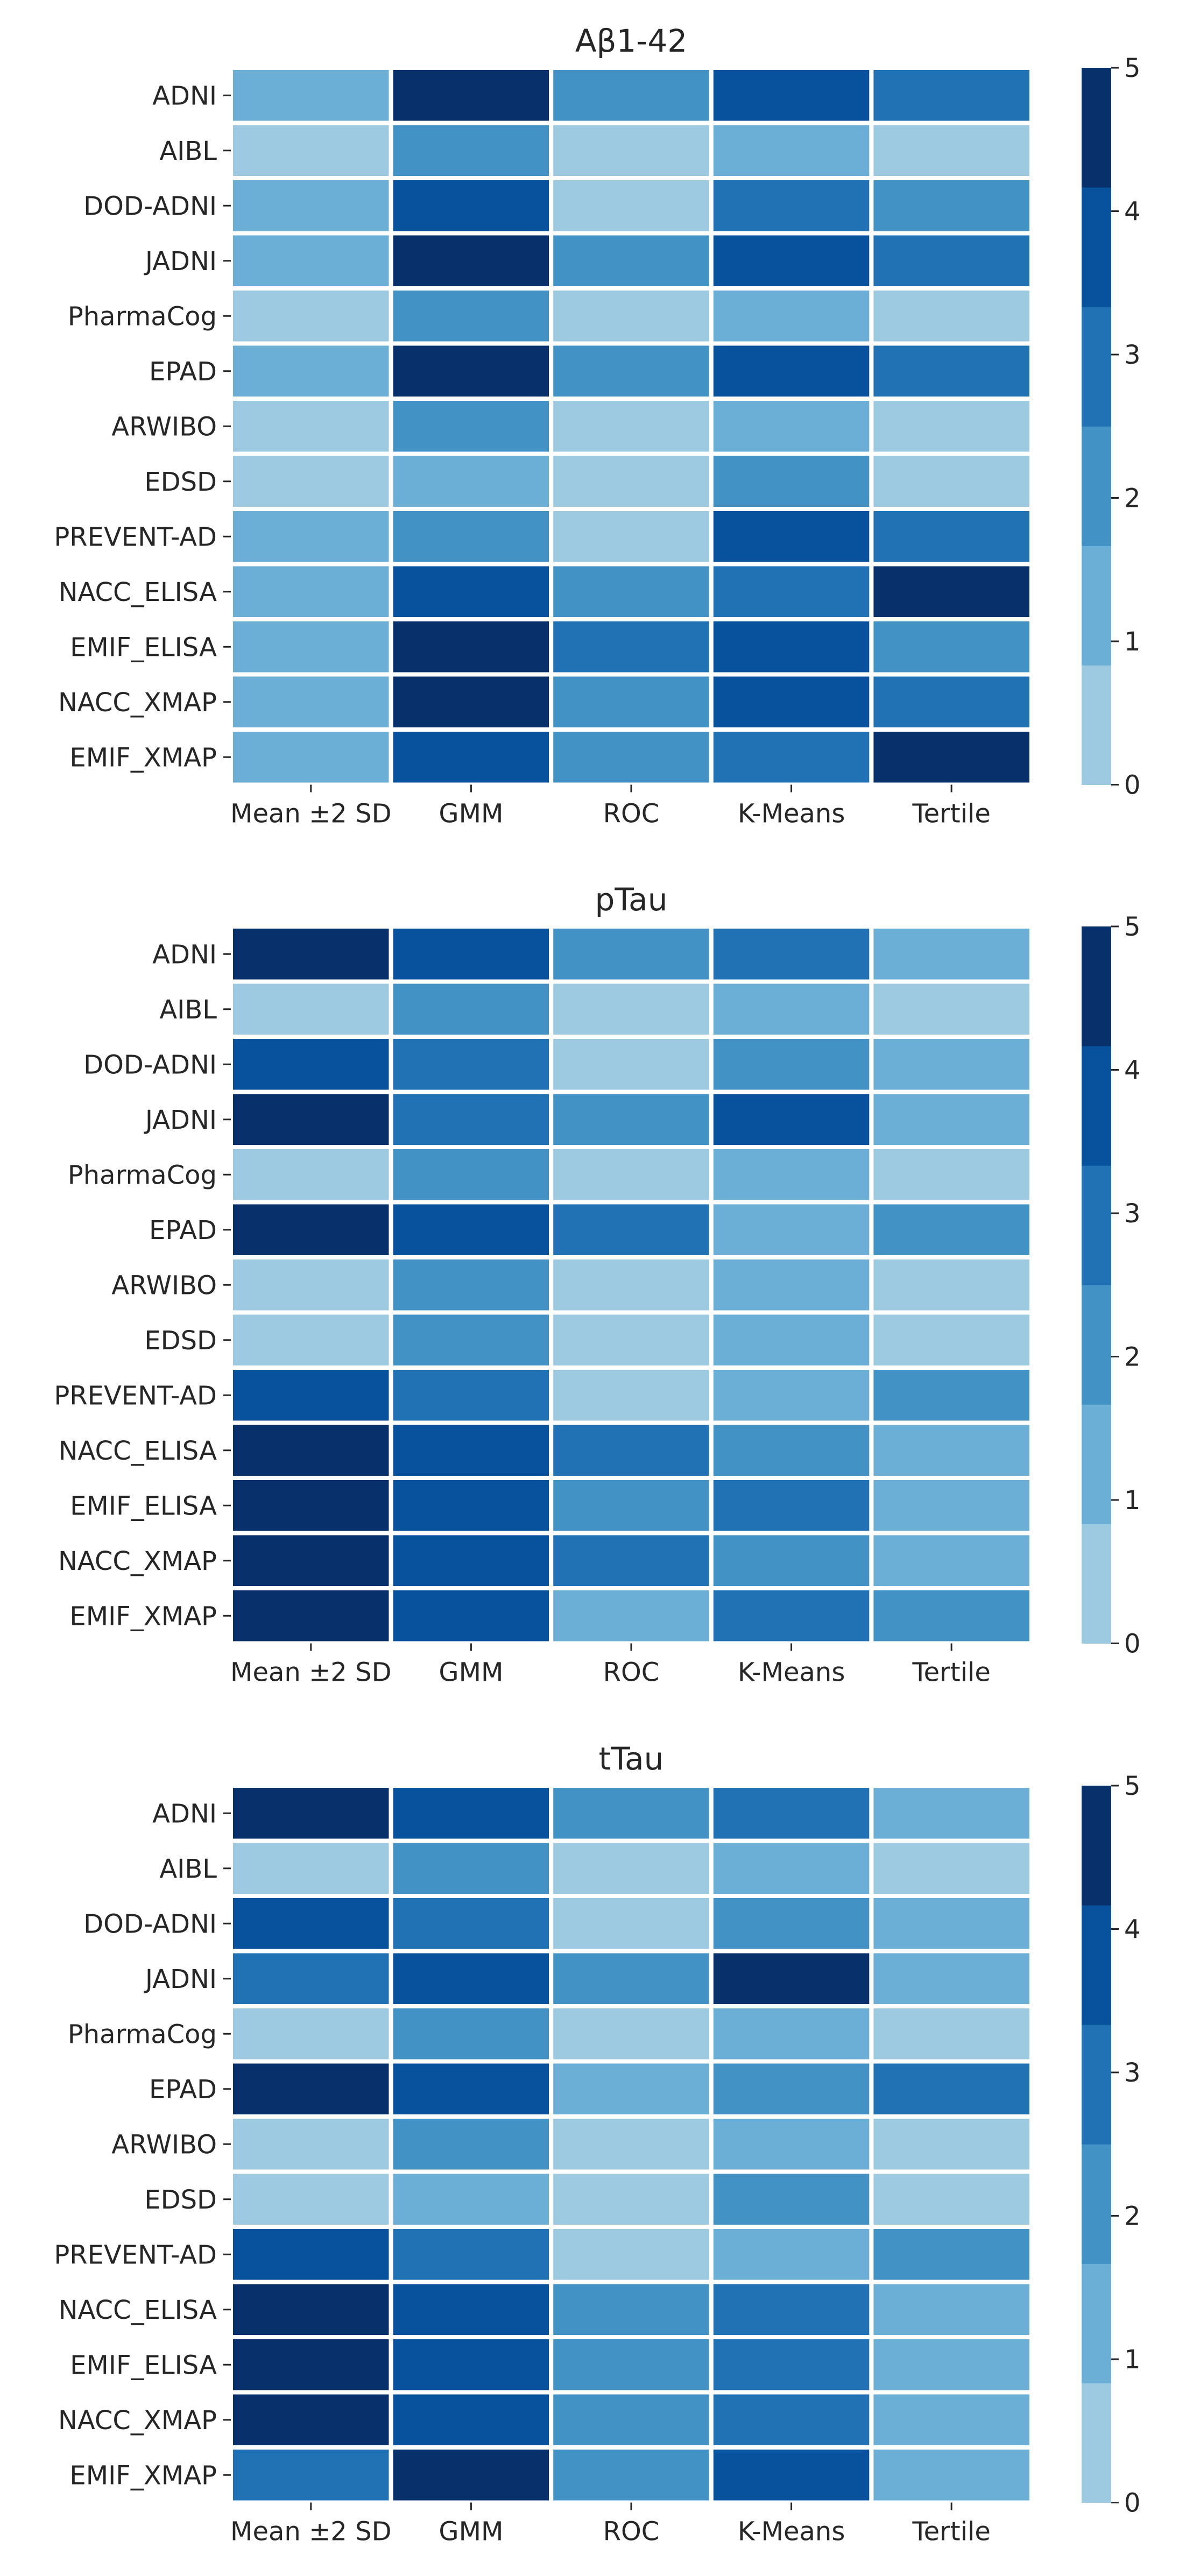 The height and width of the screenshot is (2576, 1179). Describe the element at coordinates (164, 1285) in the screenshot. I see `row-label: ARWIBO` at that location.